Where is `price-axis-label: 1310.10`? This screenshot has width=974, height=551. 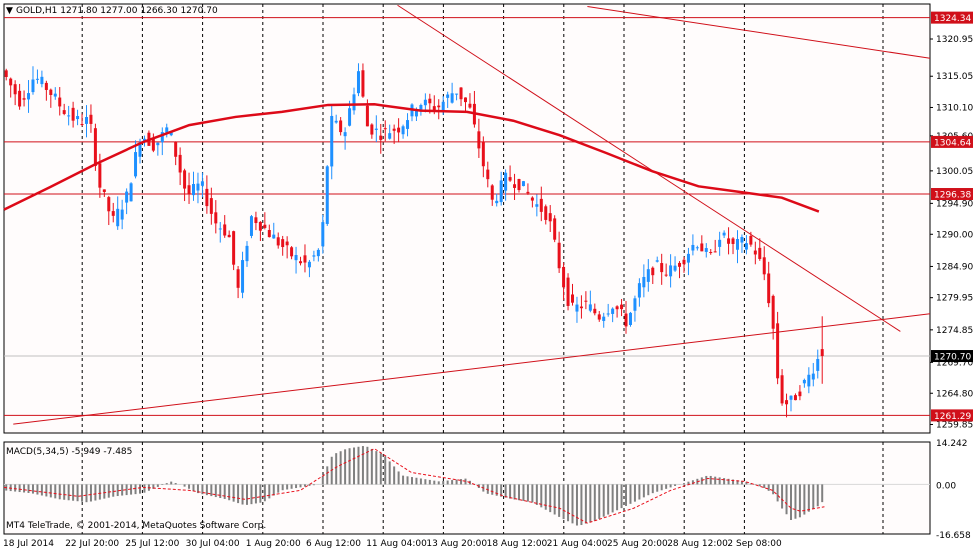 price-axis-label: 1310.10 is located at coordinates (954, 108).